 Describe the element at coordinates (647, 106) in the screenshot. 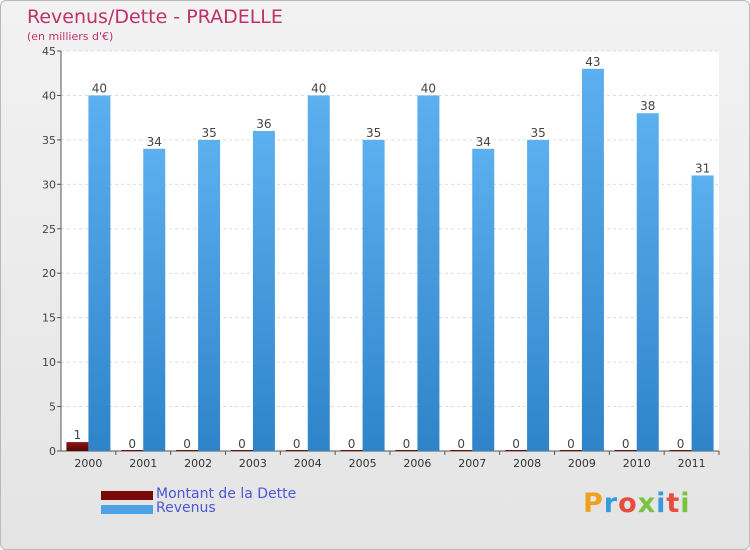

I see `data-label-revenus: 38` at that location.